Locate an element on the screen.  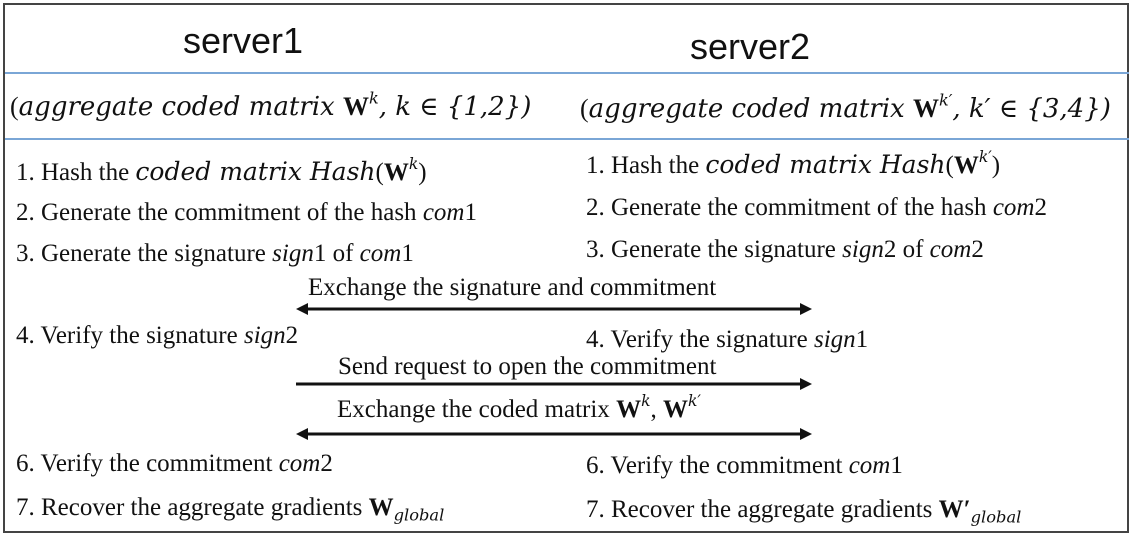
exchange-signature-label: Exchange the signature and commitment is located at coordinates (512, 287).